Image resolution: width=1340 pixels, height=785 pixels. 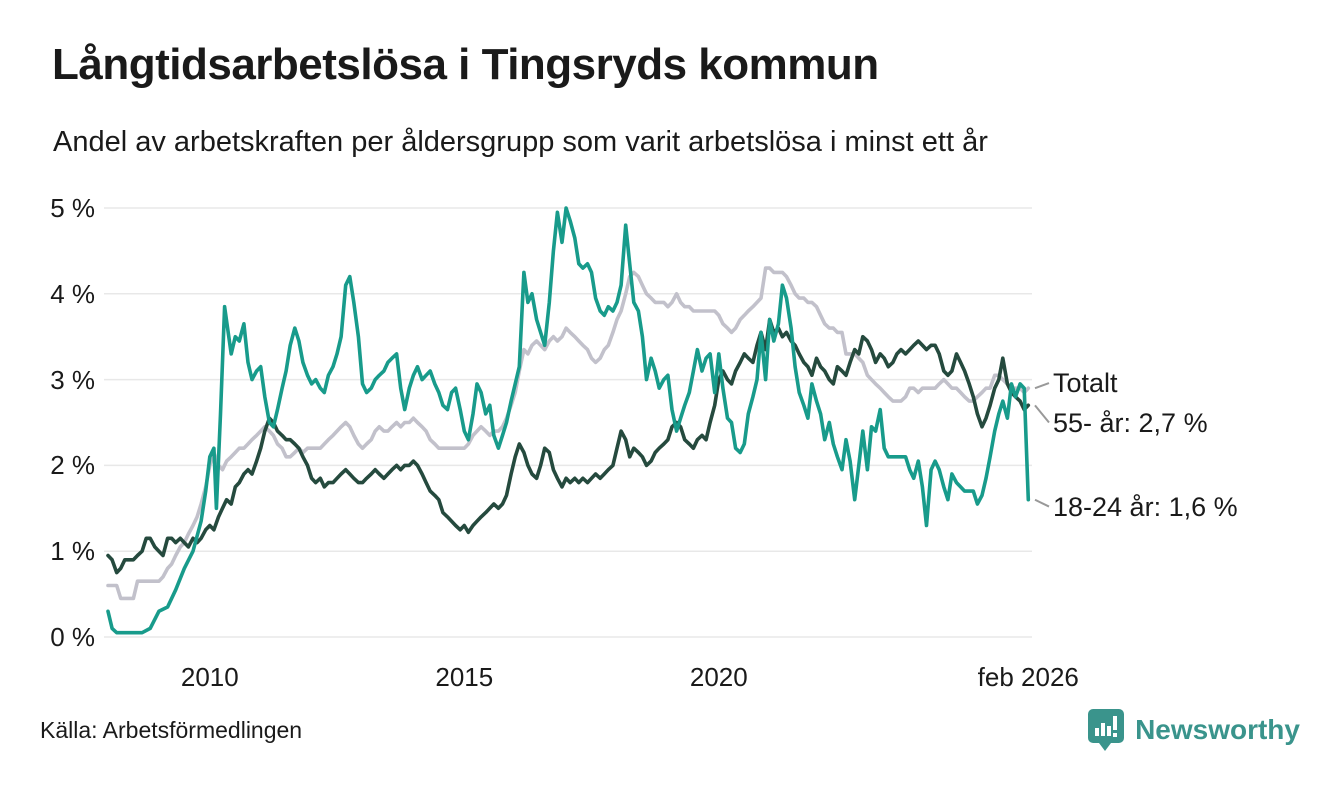 What do you see at coordinates (171, 730) in the screenshot?
I see `source-note: Källa: Arbetsförmedlingen` at bounding box center [171, 730].